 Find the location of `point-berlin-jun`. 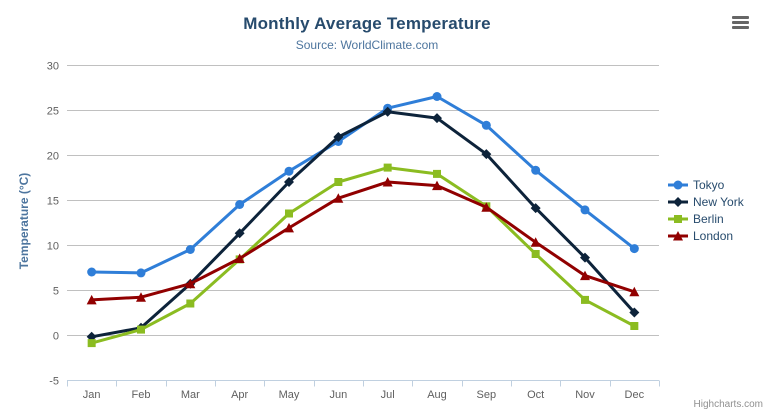

point-berlin-jun is located at coordinates (338, 182).